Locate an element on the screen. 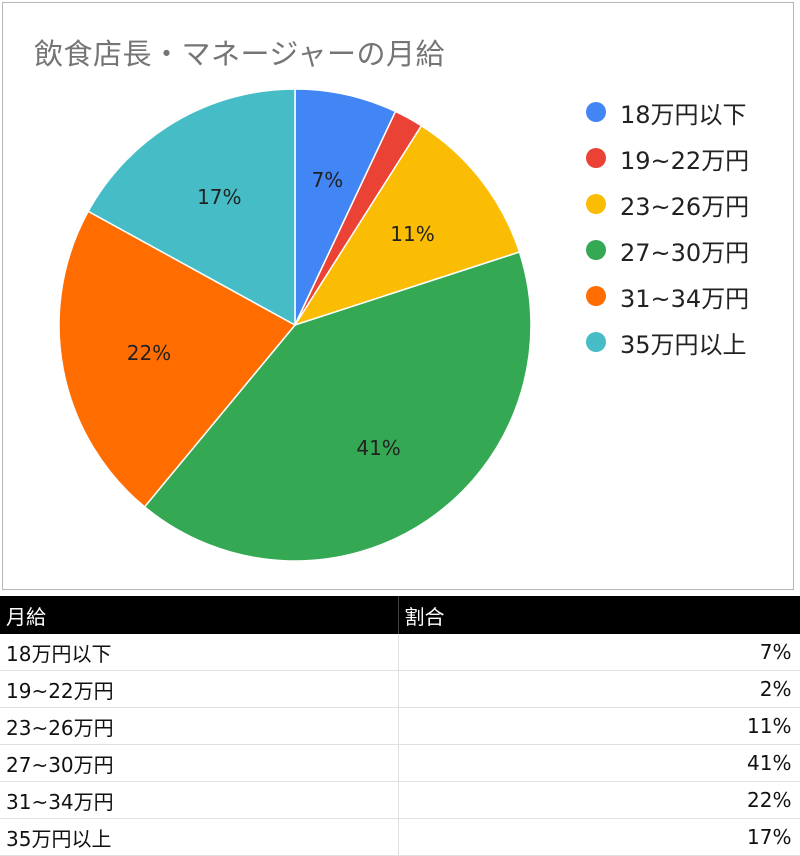 The width and height of the screenshot is (800, 856). legend-item: 23~26万円 is located at coordinates (667, 204).